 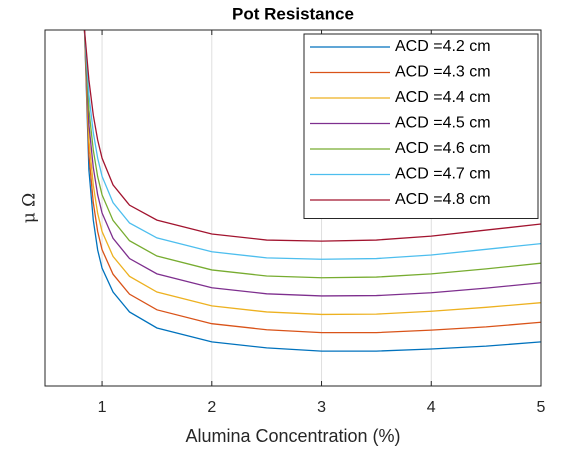 What do you see at coordinates (102, 407) in the screenshot?
I see `x-tick-label: 1` at bounding box center [102, 407].